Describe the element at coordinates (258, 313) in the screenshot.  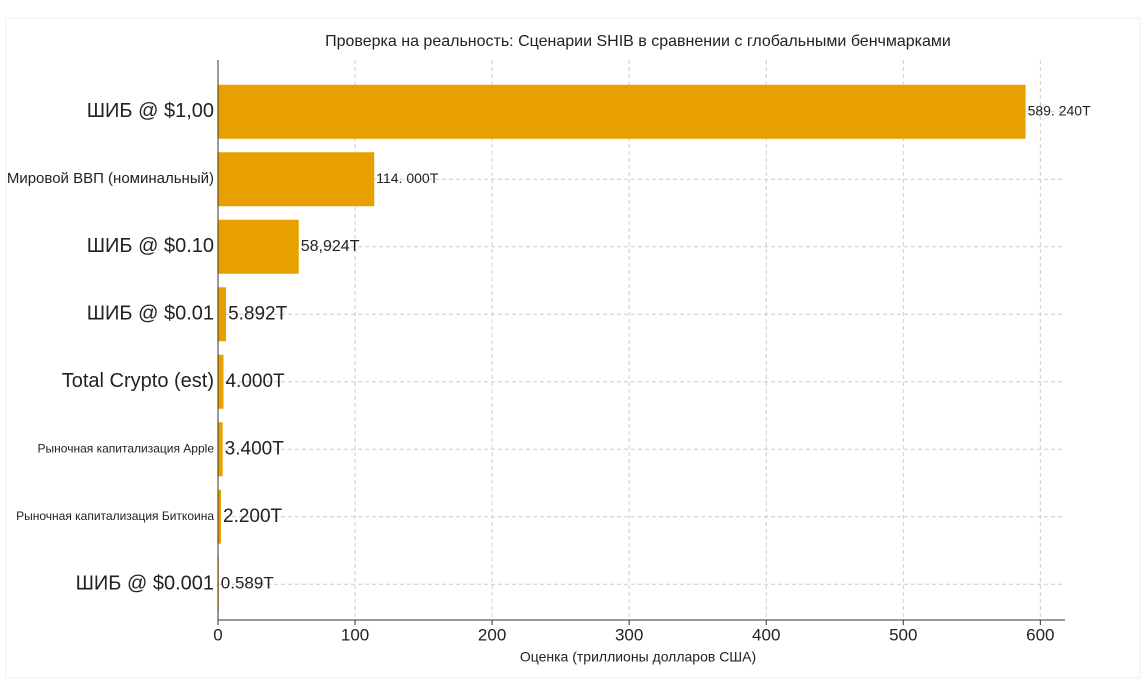
I see `value-label: 5.892T` at that location.